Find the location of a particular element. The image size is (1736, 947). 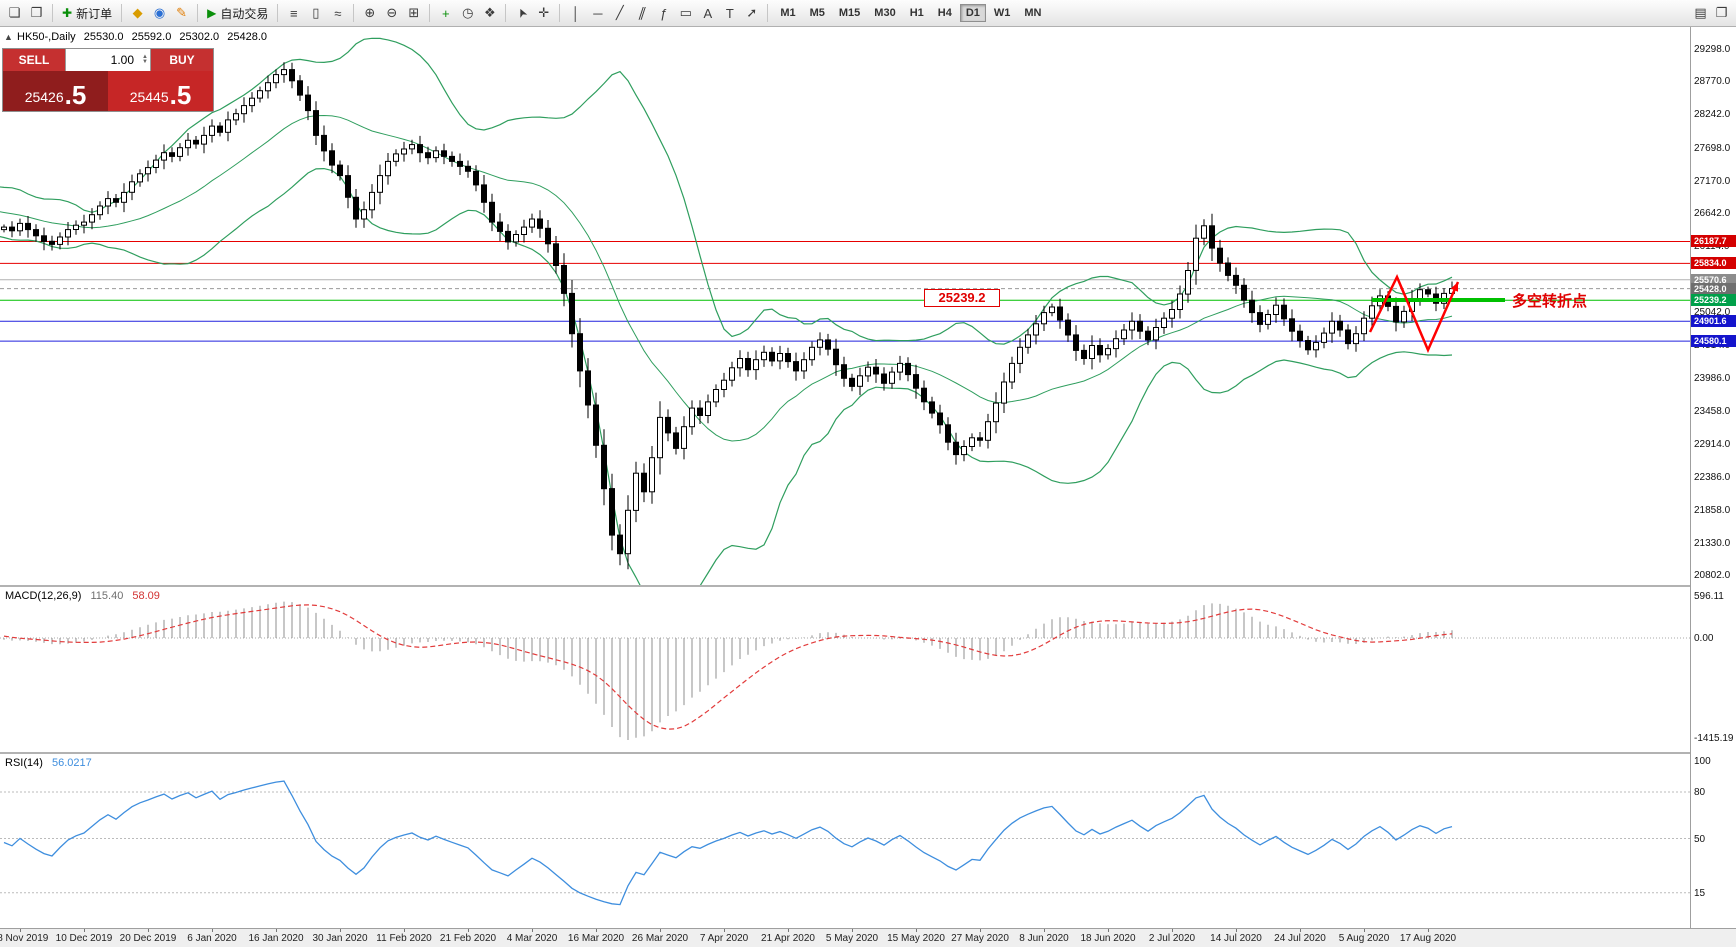

timeframe-w1: W1 is located at coordinates (1002, 13).